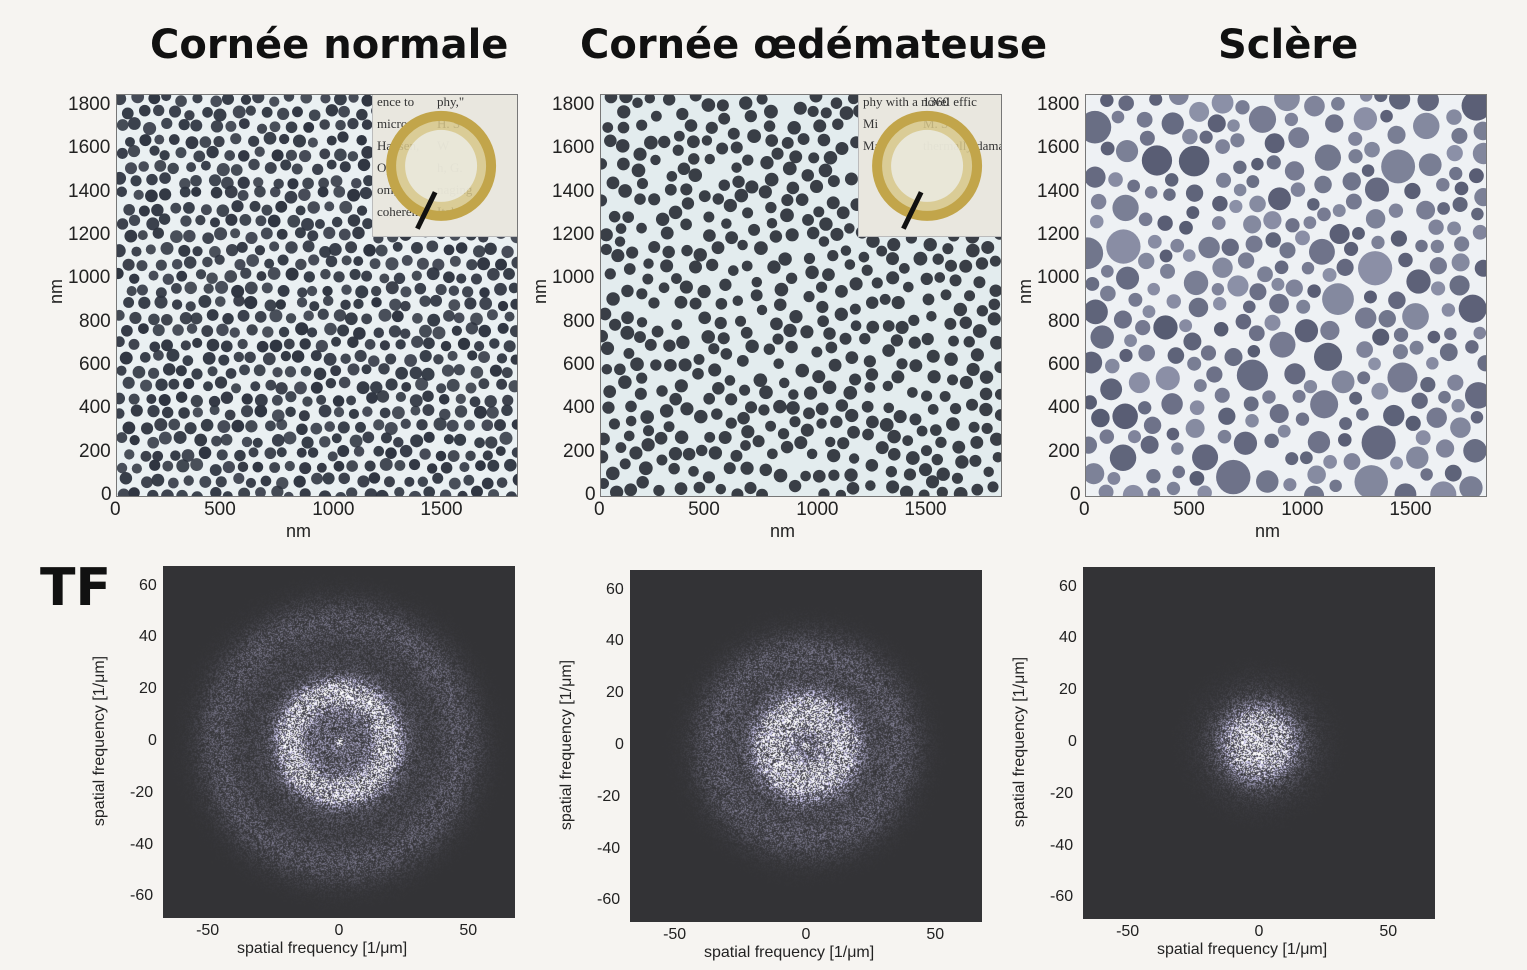 This screenshot has width=1527, height=970. Describe the element at coordinates (148, 585) in the screenshot. I see `ft-y-tick-0-0: 60` at that location.